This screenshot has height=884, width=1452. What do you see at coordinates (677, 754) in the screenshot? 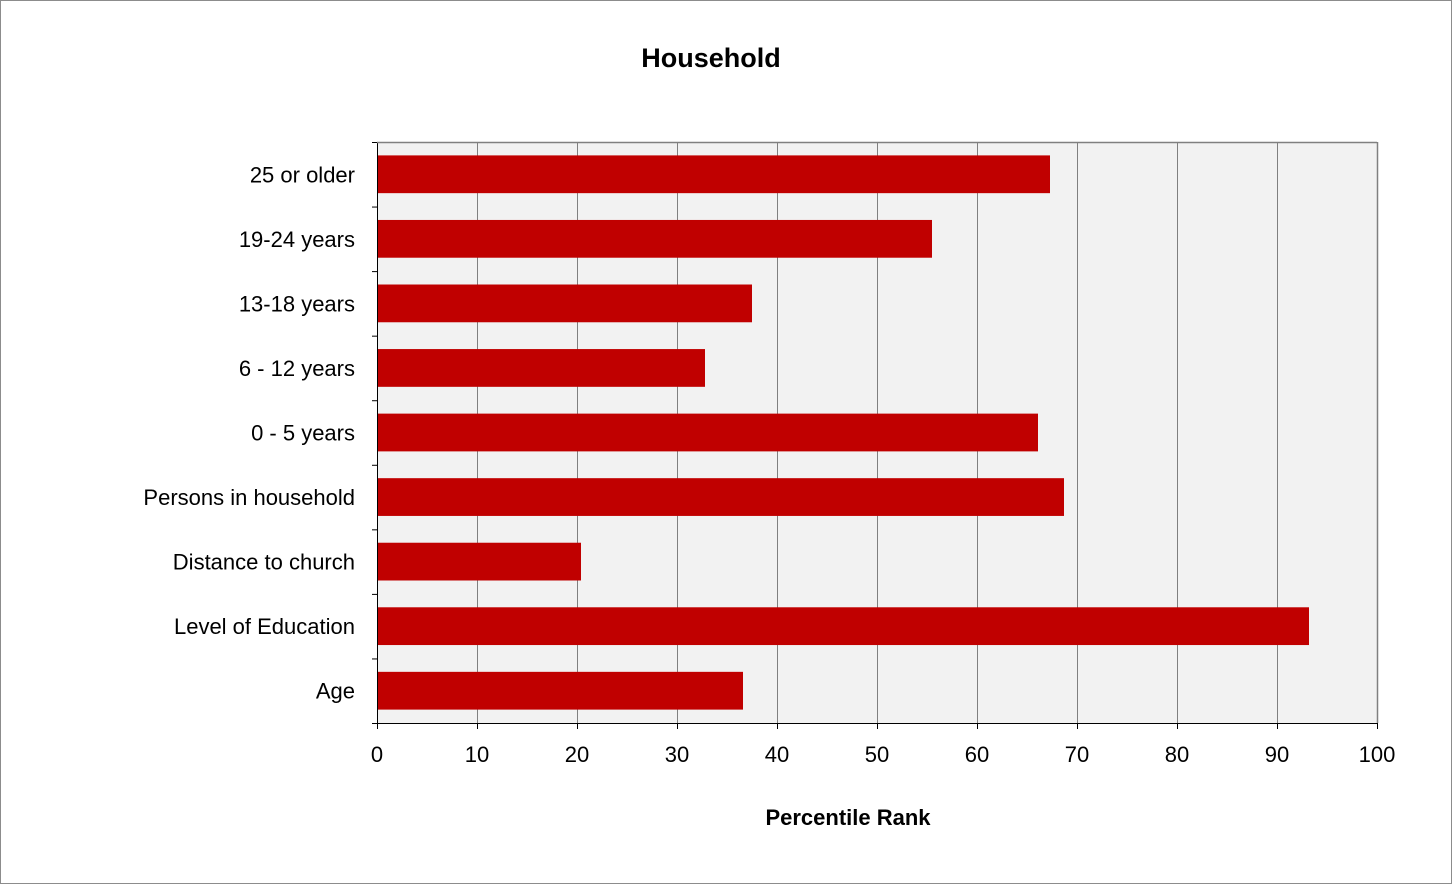
I see `x-tick-label: 30` at bounding box center [677, 754].